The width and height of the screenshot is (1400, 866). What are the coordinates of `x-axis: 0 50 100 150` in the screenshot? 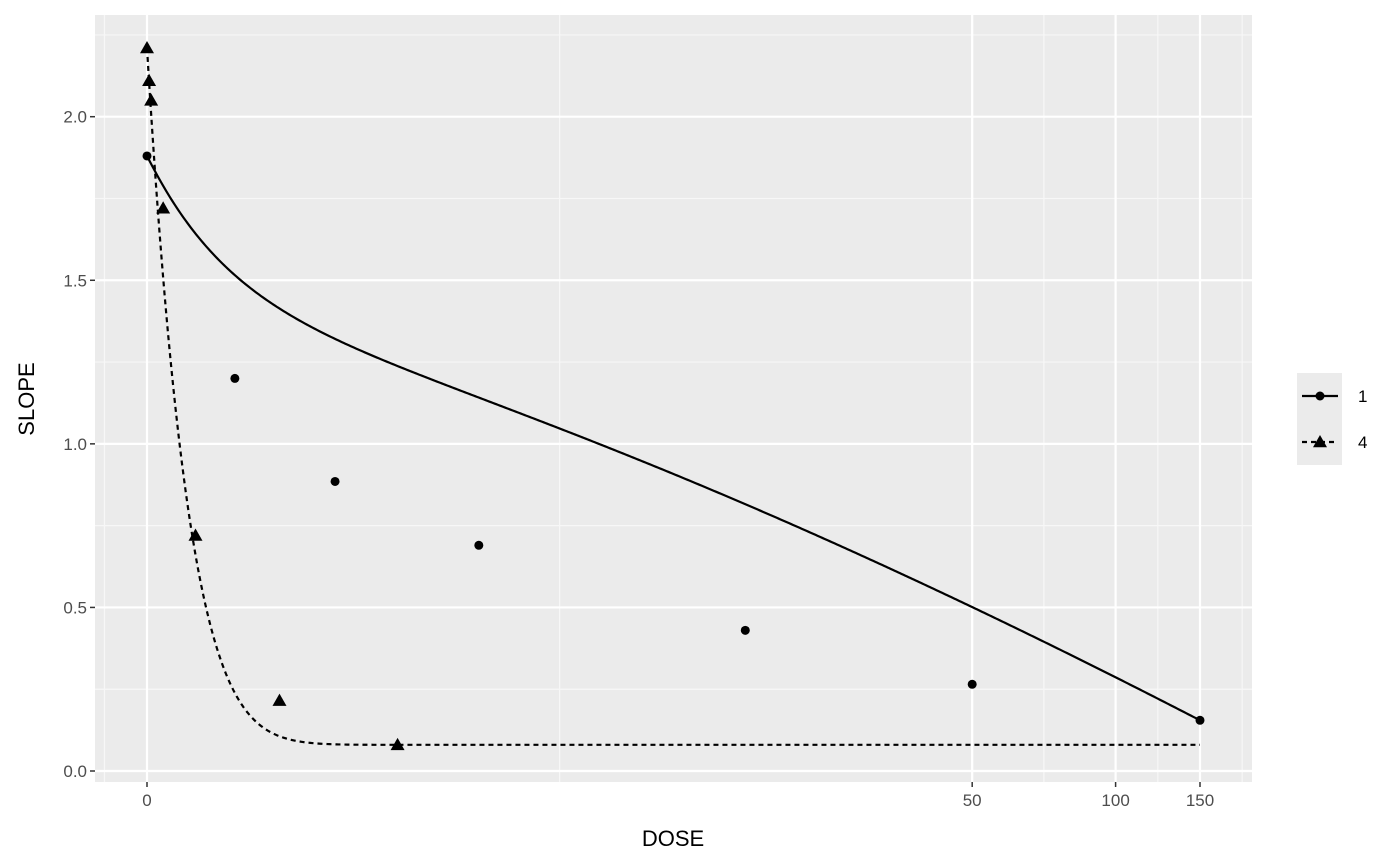 It's located at (678, 796).